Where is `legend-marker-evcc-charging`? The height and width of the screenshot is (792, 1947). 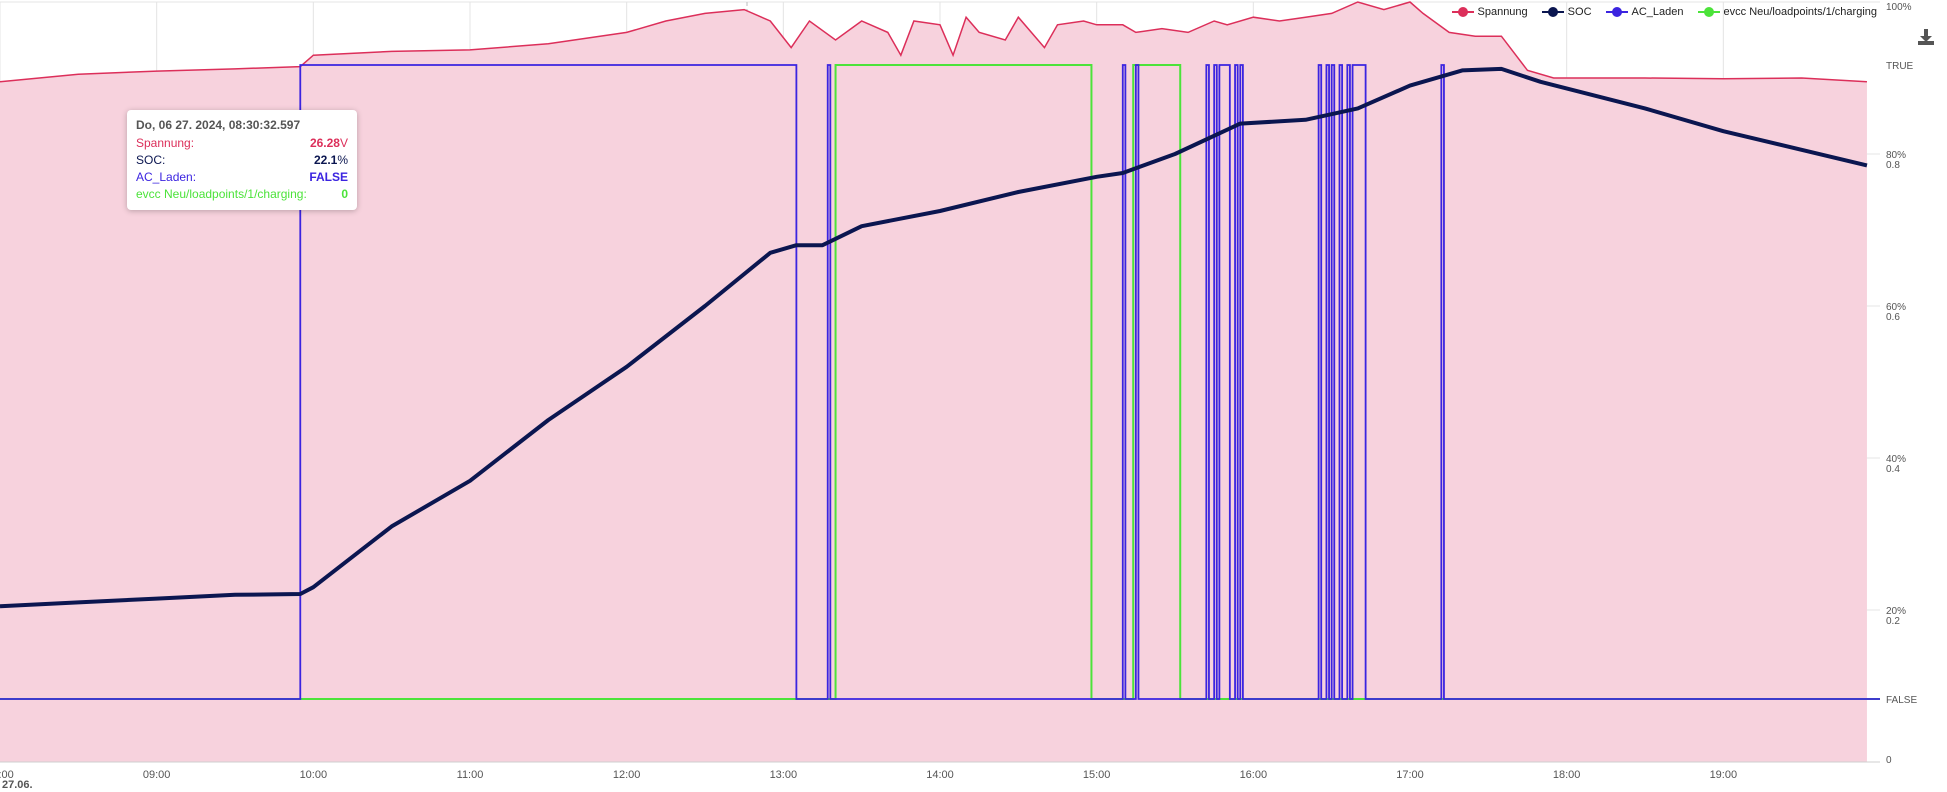
legend-marker-evcc-charging is located at coordinates (1708, 12).